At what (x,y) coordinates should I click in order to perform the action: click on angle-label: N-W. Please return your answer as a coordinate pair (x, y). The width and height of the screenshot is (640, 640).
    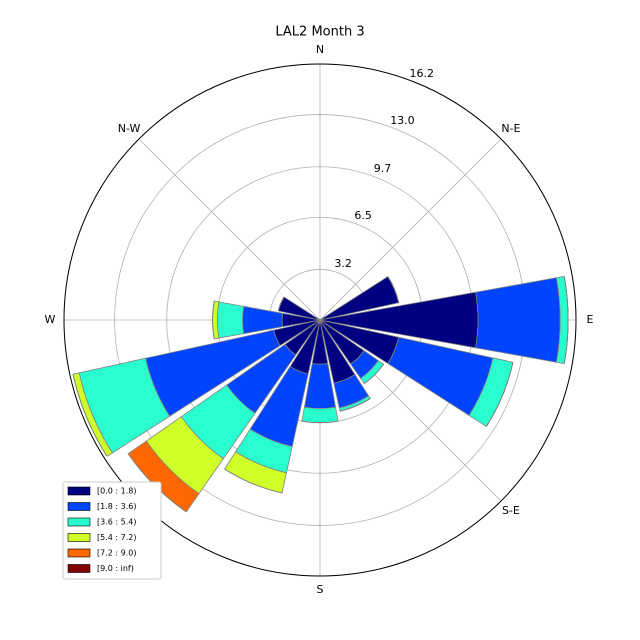
    Looking at the image, I should click on (129, 128).